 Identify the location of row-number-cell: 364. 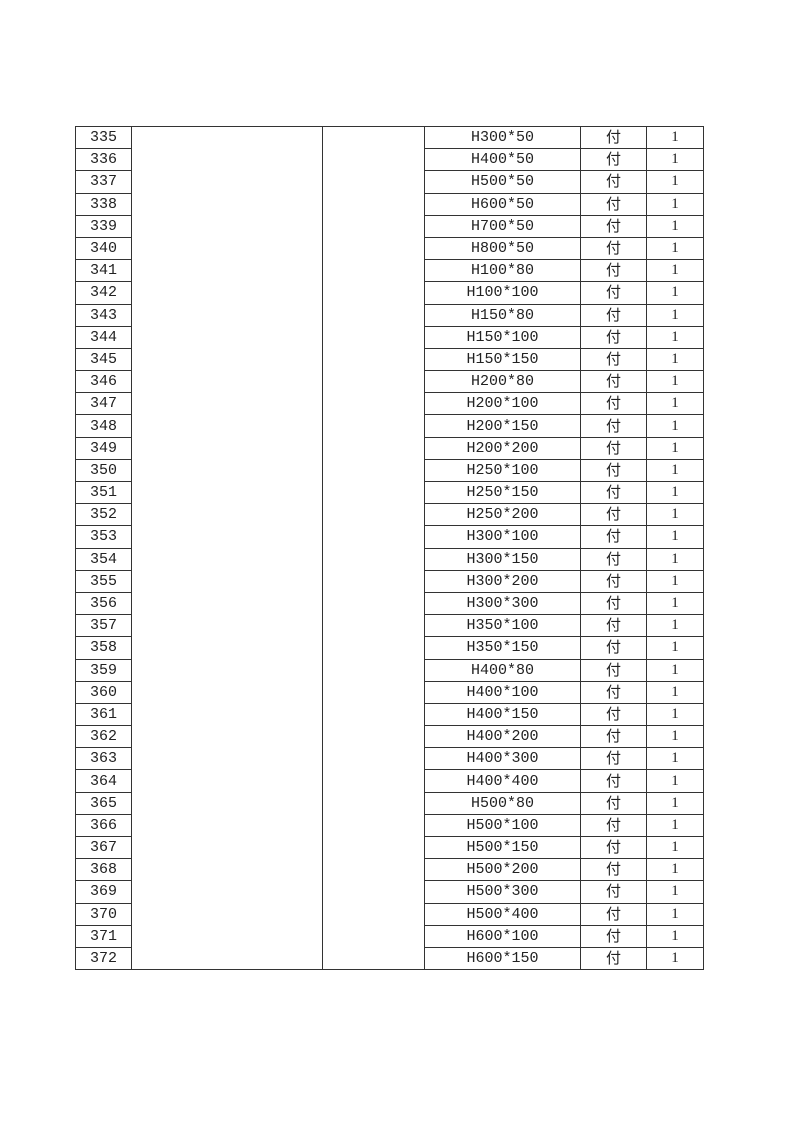
(103, 781).